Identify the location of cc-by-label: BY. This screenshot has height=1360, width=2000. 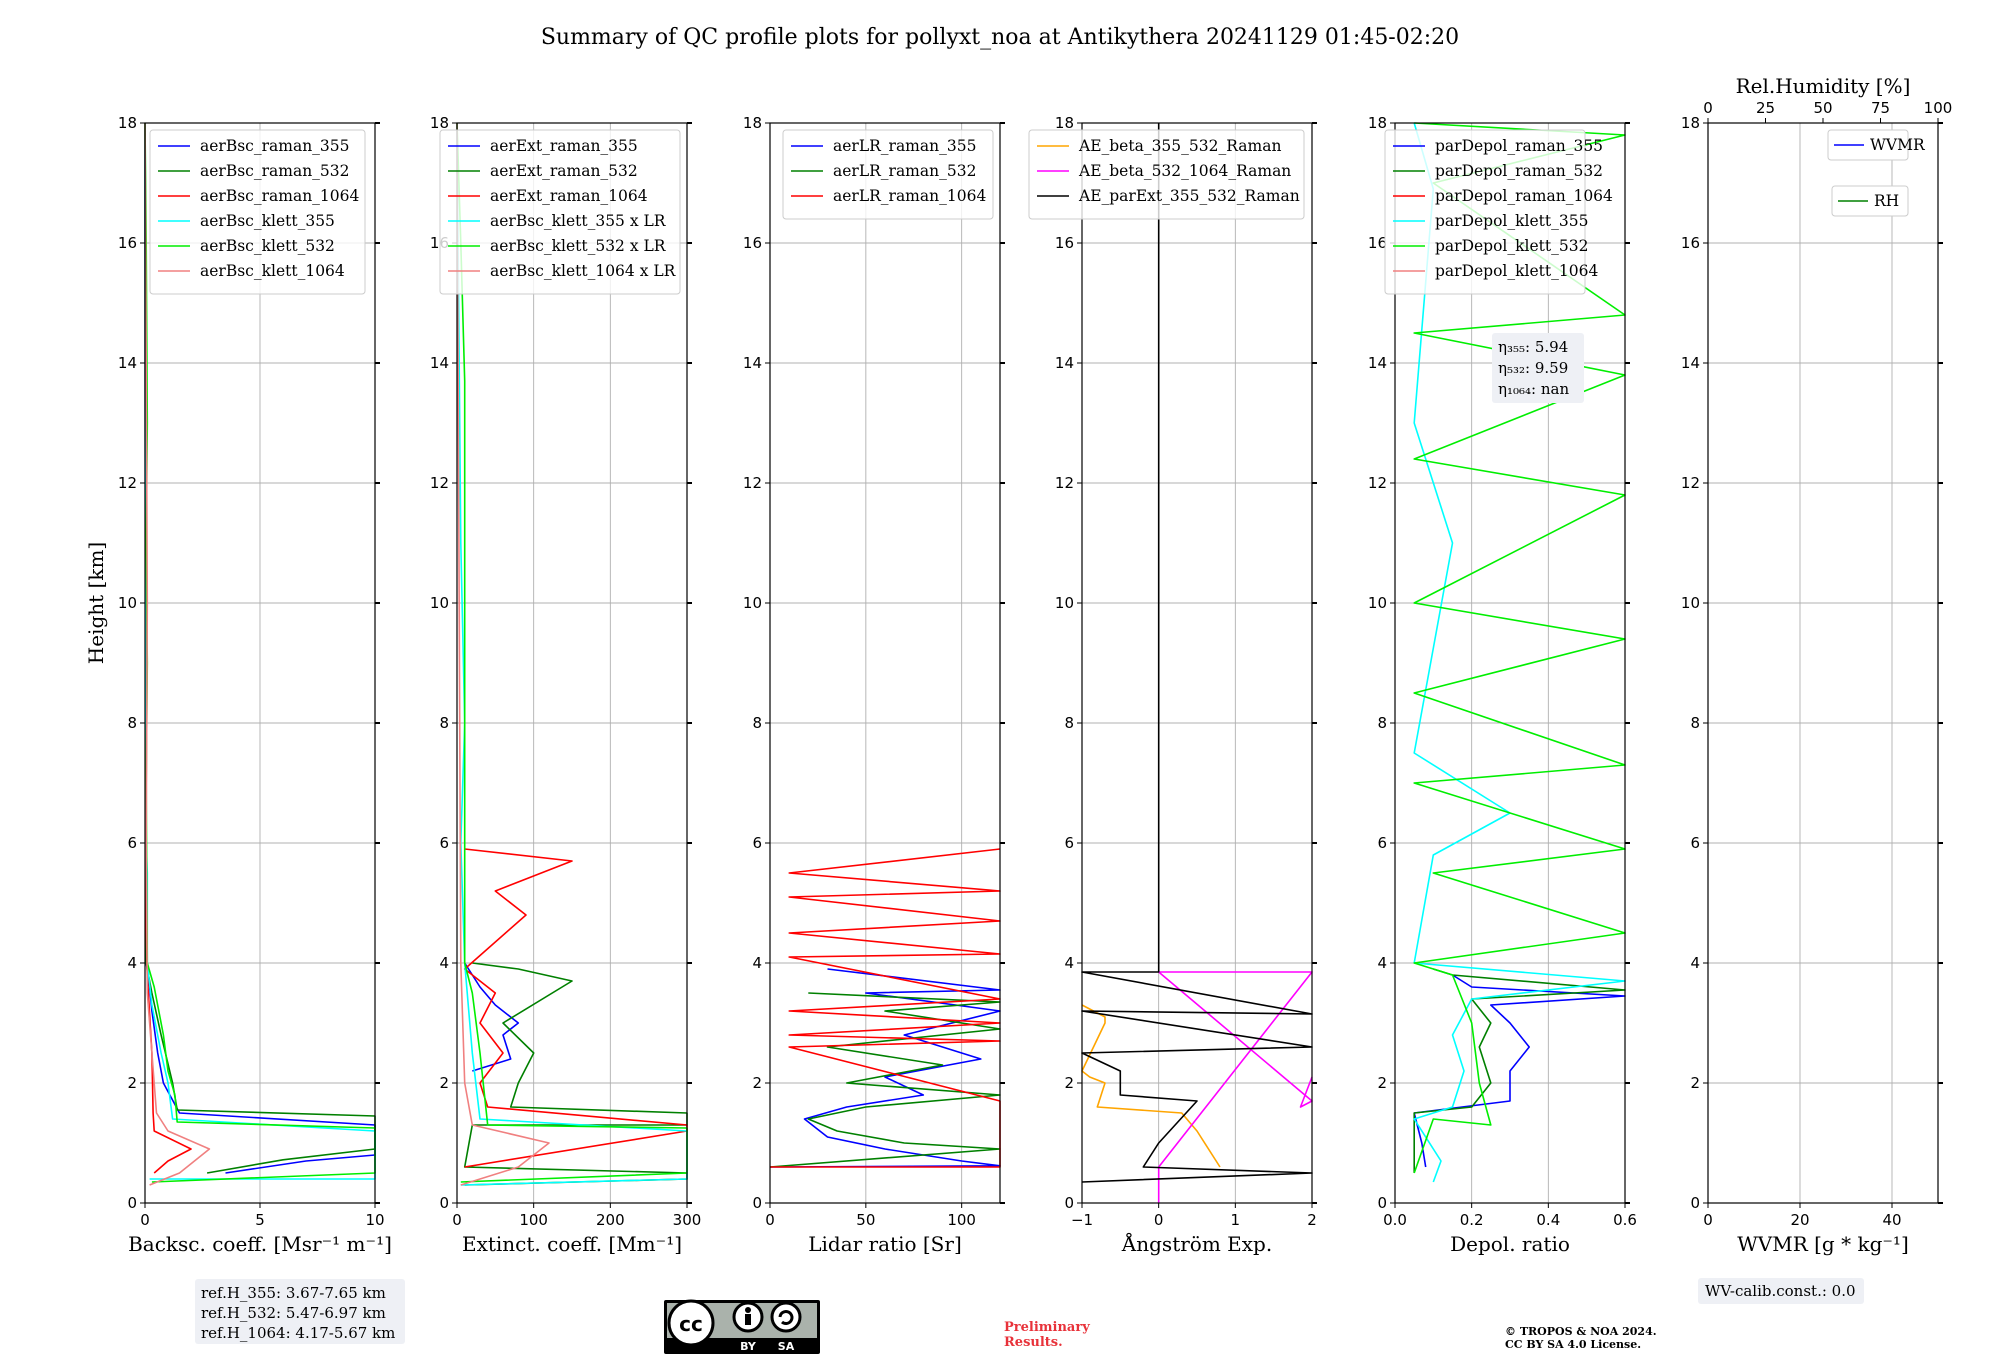
(748, 1346).